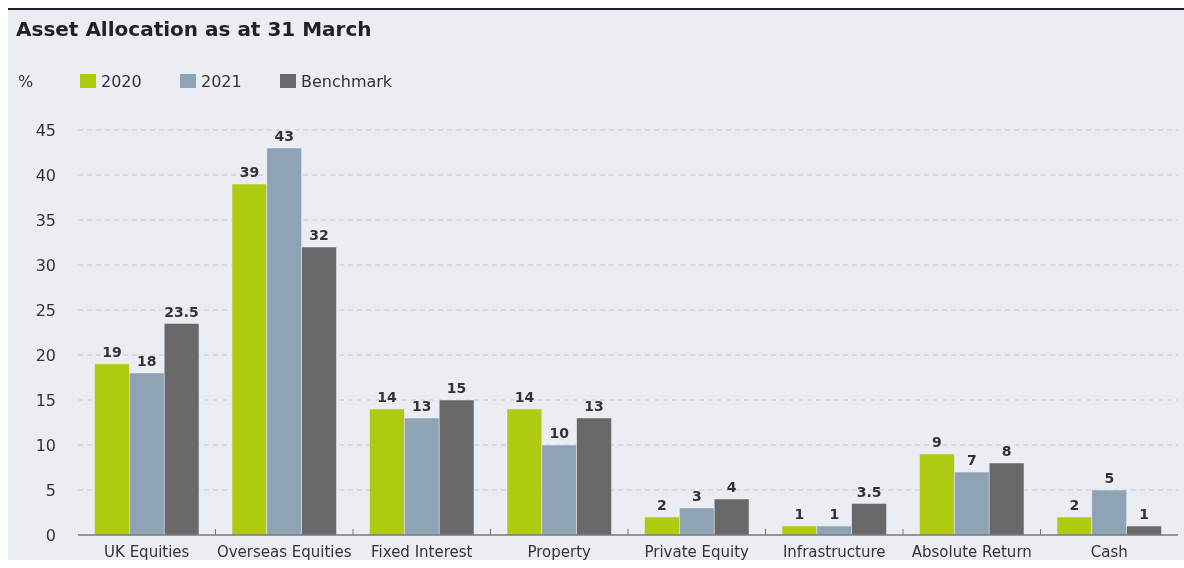  What do you see at coordinates (834, 552) in the screenshot?
I see `x-tick-label: Infrastructure` at bounding box center [834, 552].